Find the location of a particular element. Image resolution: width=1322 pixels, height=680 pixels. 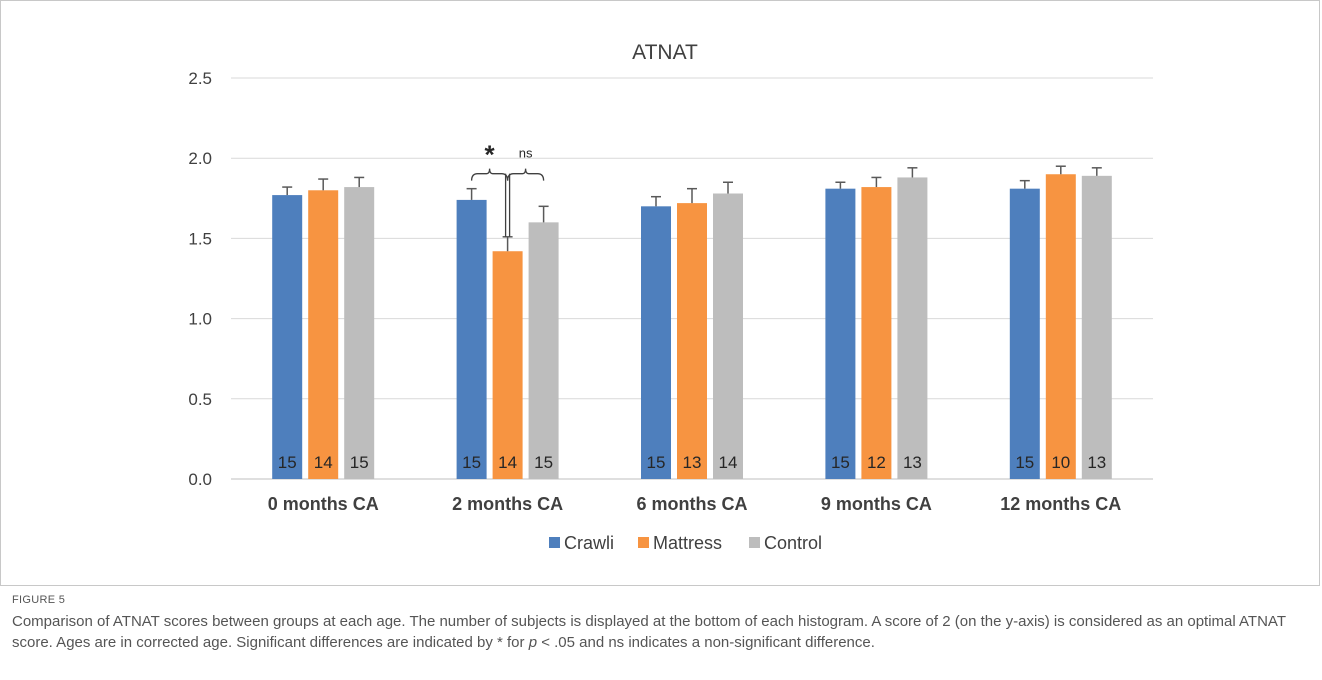

chart-title: ATNAT is located at coordinates (665, 52).